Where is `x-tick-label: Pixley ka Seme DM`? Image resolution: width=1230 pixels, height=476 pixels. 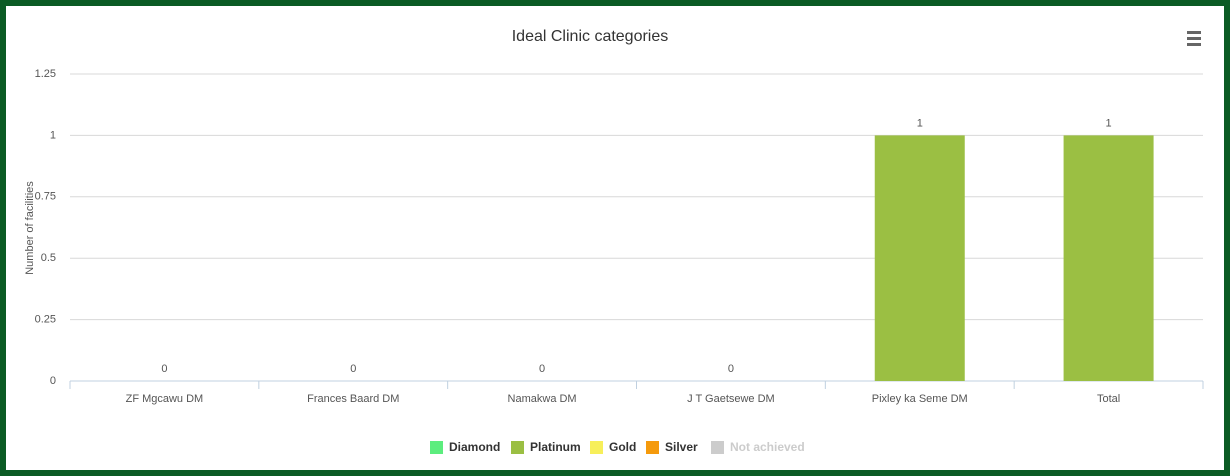
x-tick-label: Pixley ka Seme DM is located at coordinates (920, 399).